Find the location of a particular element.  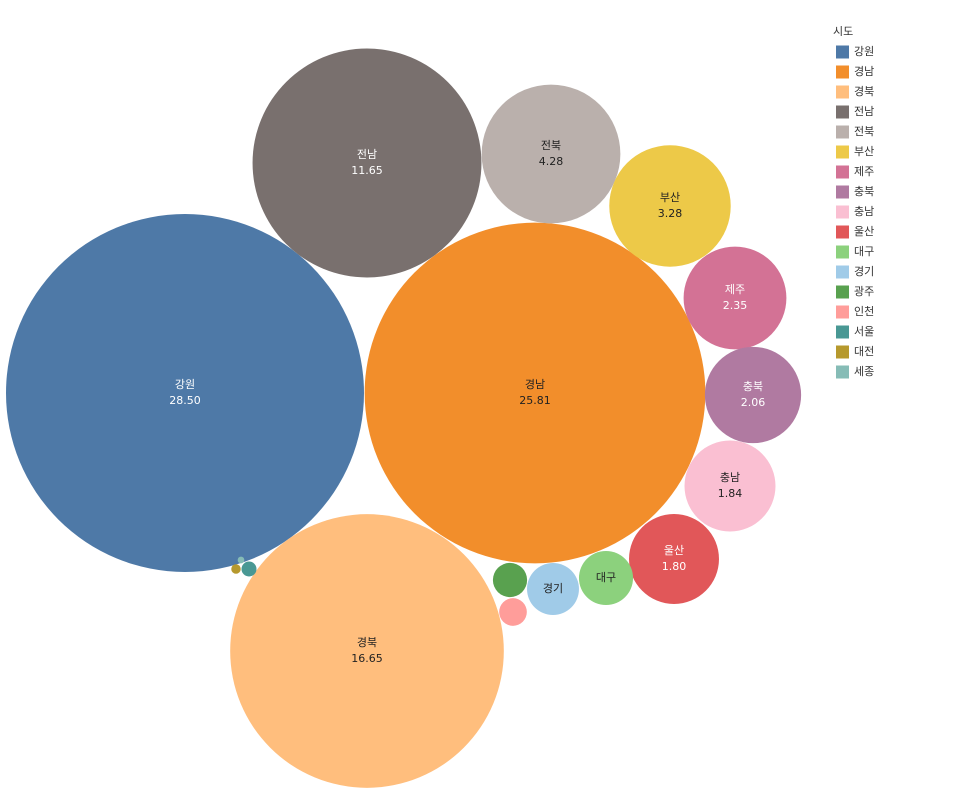

bubble-label: 울산 is located at coordinates (674, 550).